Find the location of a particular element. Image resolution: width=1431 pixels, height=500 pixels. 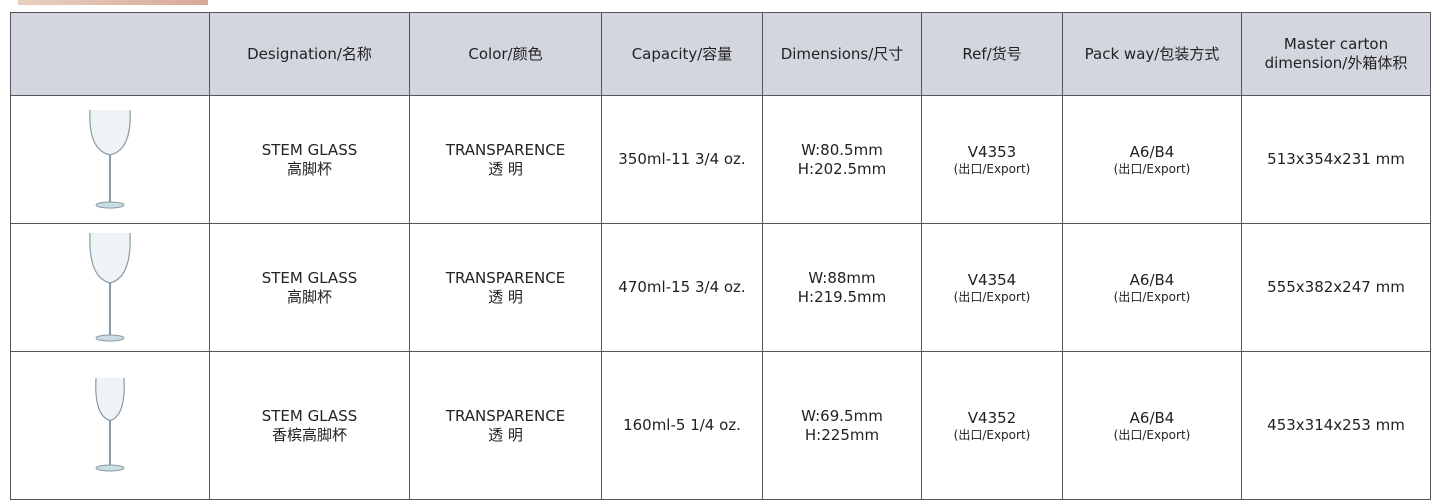

ref-line: V4354 is located at coordinates (992, 279).